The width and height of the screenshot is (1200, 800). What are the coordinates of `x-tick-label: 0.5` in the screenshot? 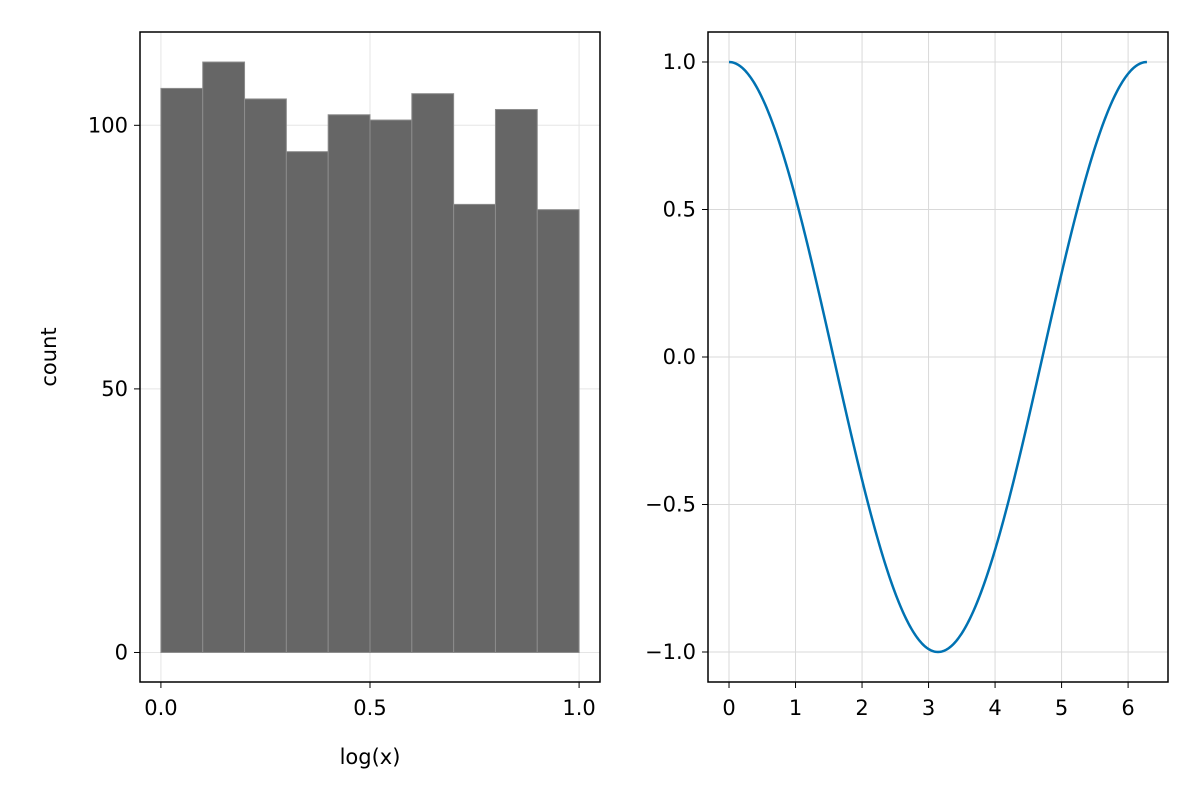 It's located at (369, 708).